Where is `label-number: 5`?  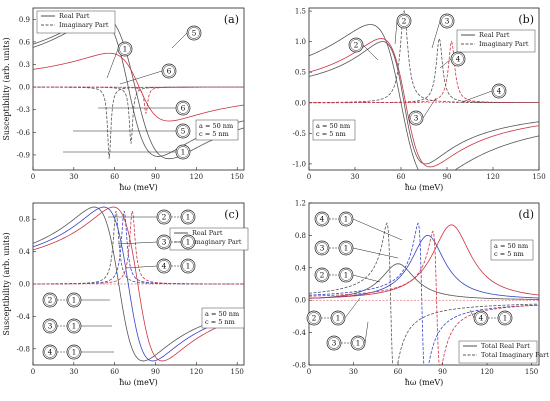 label-number: 5 is located at coordinates (194, 33).